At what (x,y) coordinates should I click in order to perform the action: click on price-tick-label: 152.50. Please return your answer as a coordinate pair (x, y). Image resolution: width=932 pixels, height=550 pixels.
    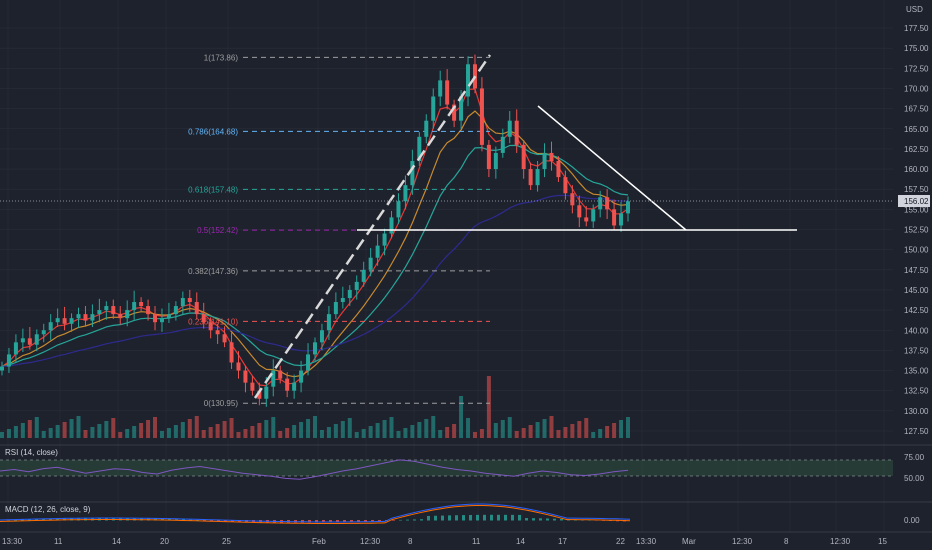
    Looking at the image, I should click on (916, 230).